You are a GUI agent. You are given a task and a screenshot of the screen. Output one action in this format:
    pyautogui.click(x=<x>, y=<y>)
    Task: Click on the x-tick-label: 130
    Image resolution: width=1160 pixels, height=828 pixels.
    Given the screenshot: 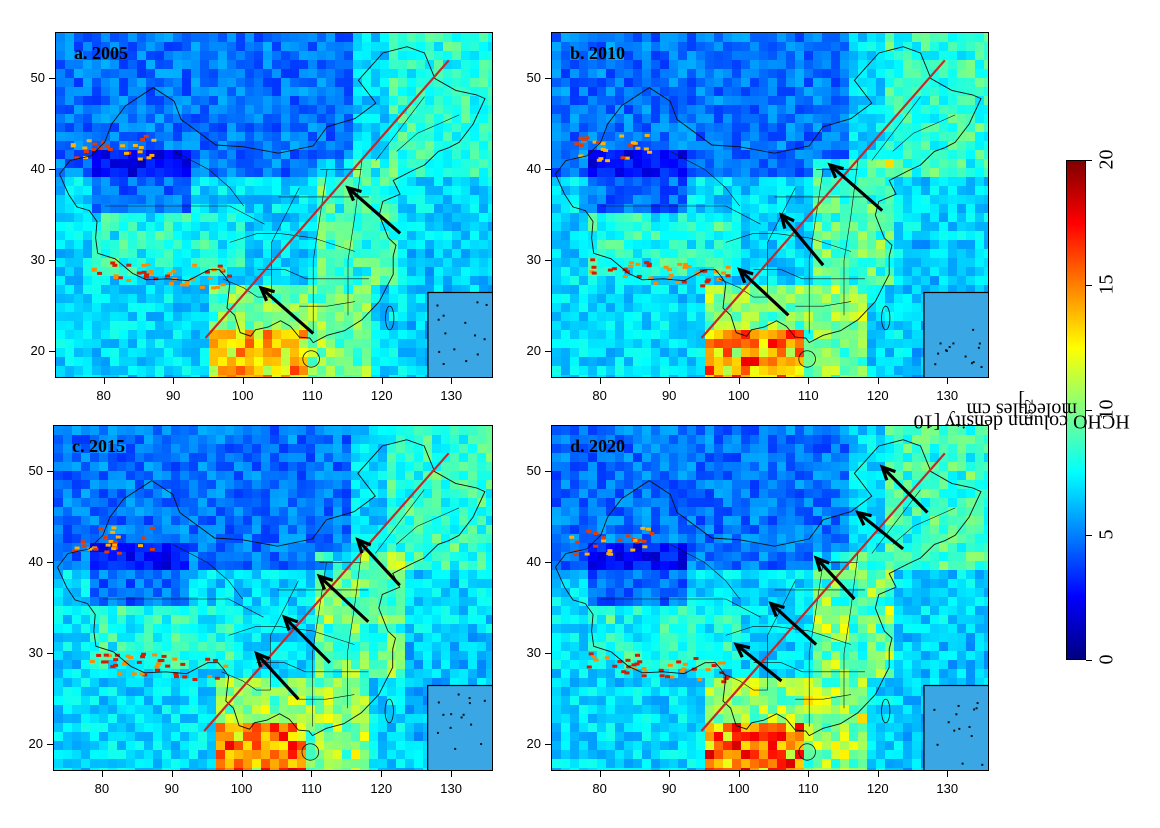 What is the action you would take?
    pyautogui.click(x=451, y=395)
    